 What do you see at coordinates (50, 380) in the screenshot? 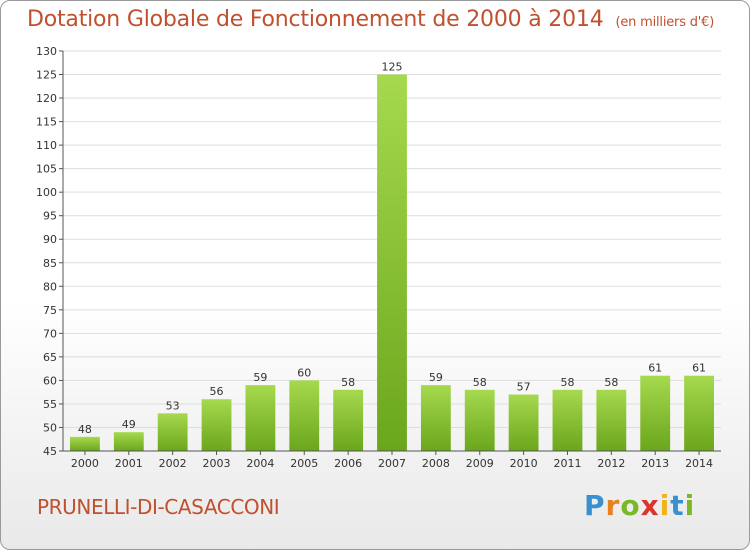
I see `y-tick-label: 60` at bounding box center [50, 380].